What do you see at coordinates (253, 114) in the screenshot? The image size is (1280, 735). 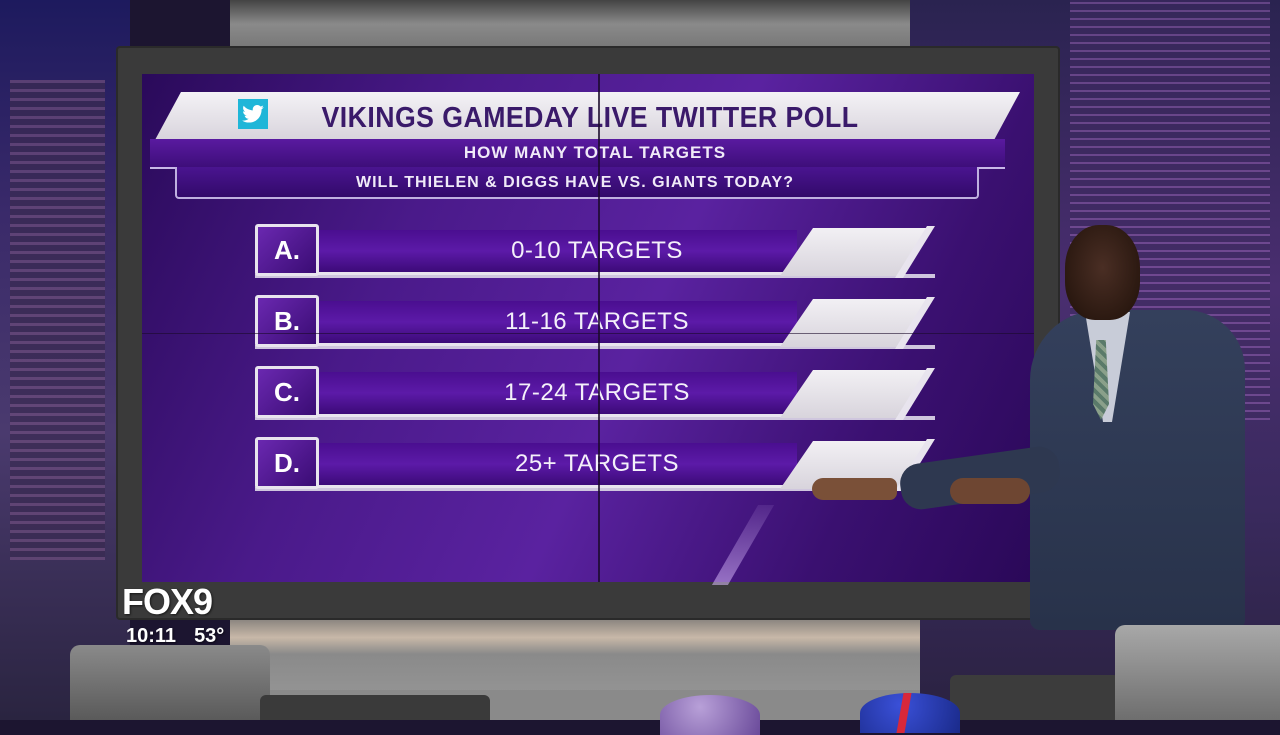 I see `twitter-icon` at bounding box center [253, 114].